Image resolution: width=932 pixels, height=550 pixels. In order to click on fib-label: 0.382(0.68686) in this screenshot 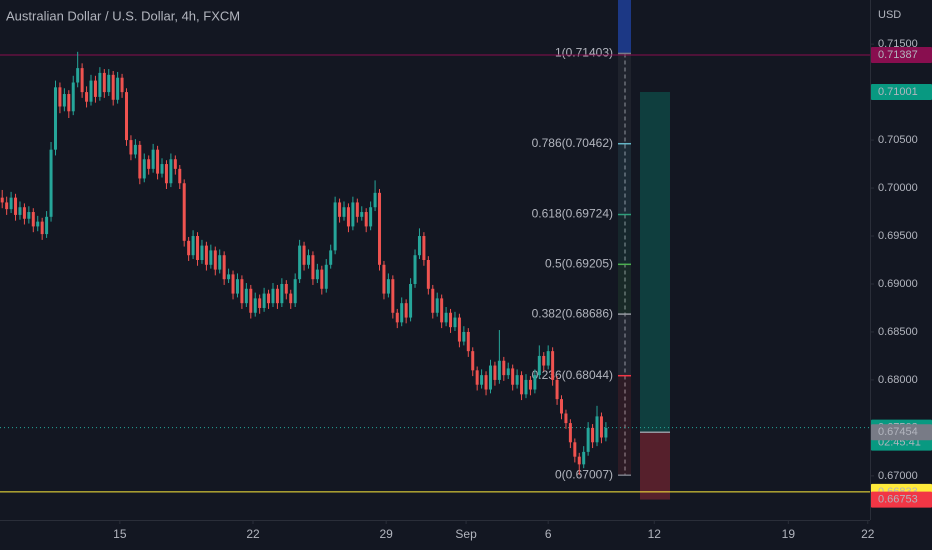, I will do `click(572, 313)`.